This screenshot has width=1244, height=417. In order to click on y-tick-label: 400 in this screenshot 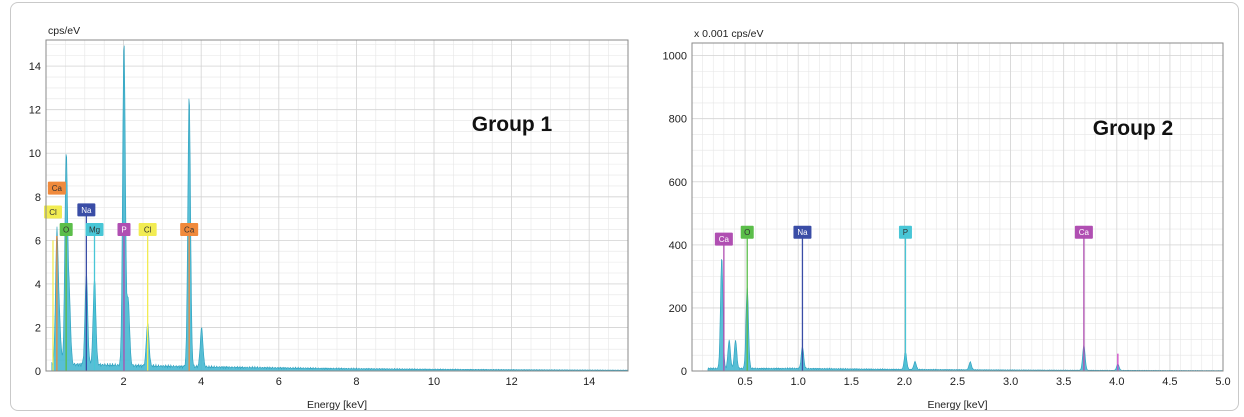, I will do `click(678, 246)`.